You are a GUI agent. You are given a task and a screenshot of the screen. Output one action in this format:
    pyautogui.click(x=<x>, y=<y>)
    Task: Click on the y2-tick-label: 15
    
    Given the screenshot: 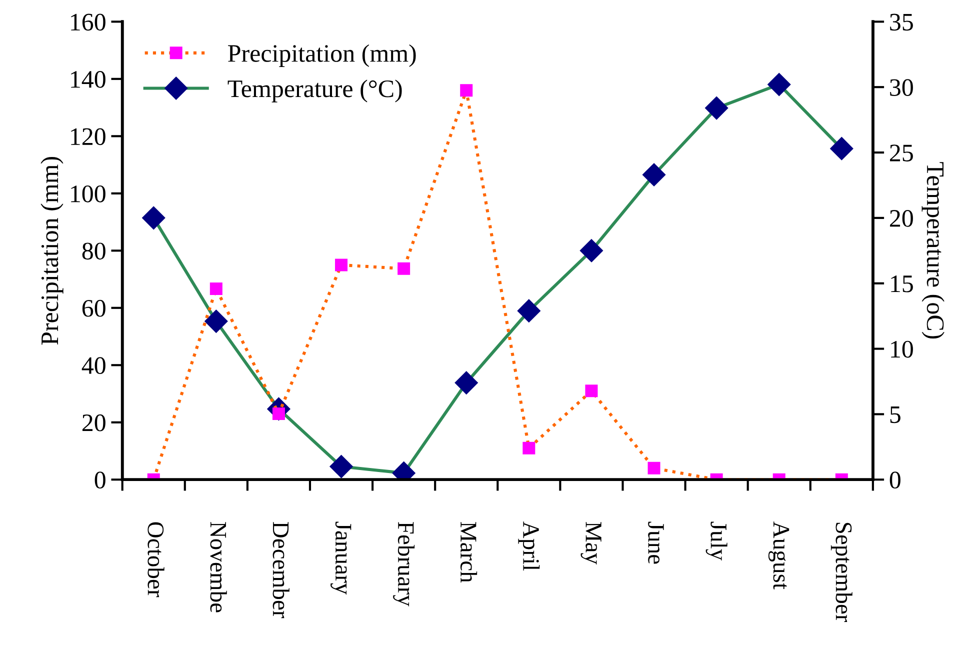 What is the action you would take?
    pyautogui.click(x=902, y=284)
    